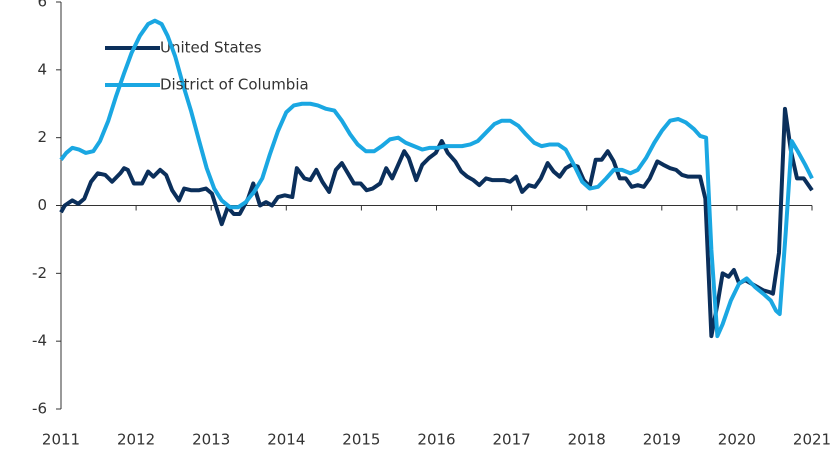 The image size is (835, 457). I want to click on x-tick-label: 2019, so click(662, 440).